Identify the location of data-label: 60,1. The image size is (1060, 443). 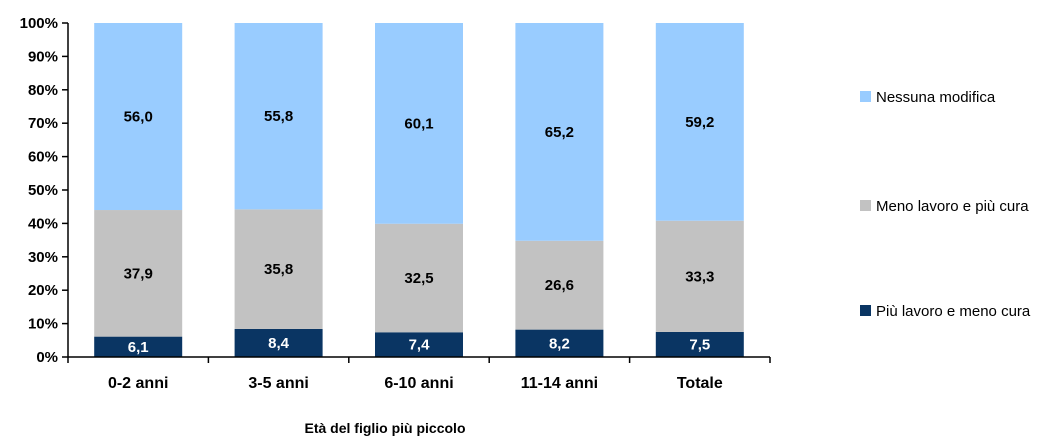
(418, 123).